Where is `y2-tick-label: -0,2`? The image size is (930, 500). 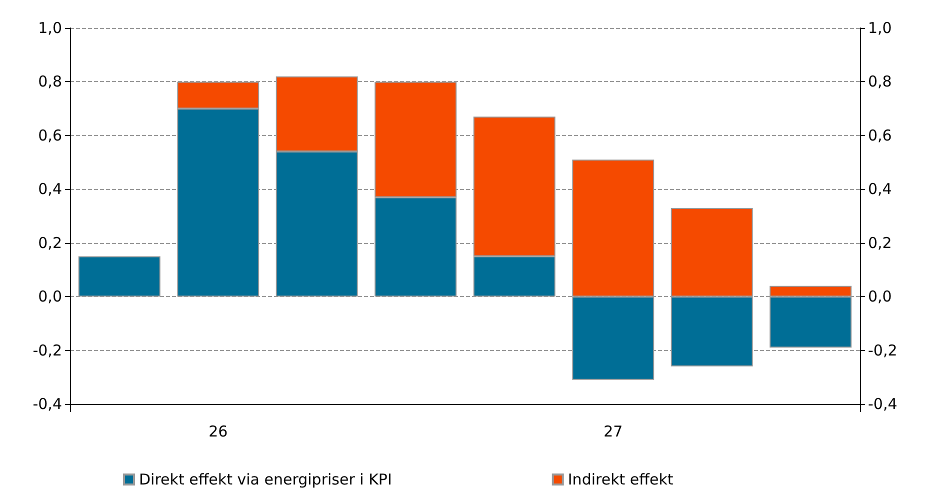 y2-tick-label: -0,2 is located at coordinates (883, 350).